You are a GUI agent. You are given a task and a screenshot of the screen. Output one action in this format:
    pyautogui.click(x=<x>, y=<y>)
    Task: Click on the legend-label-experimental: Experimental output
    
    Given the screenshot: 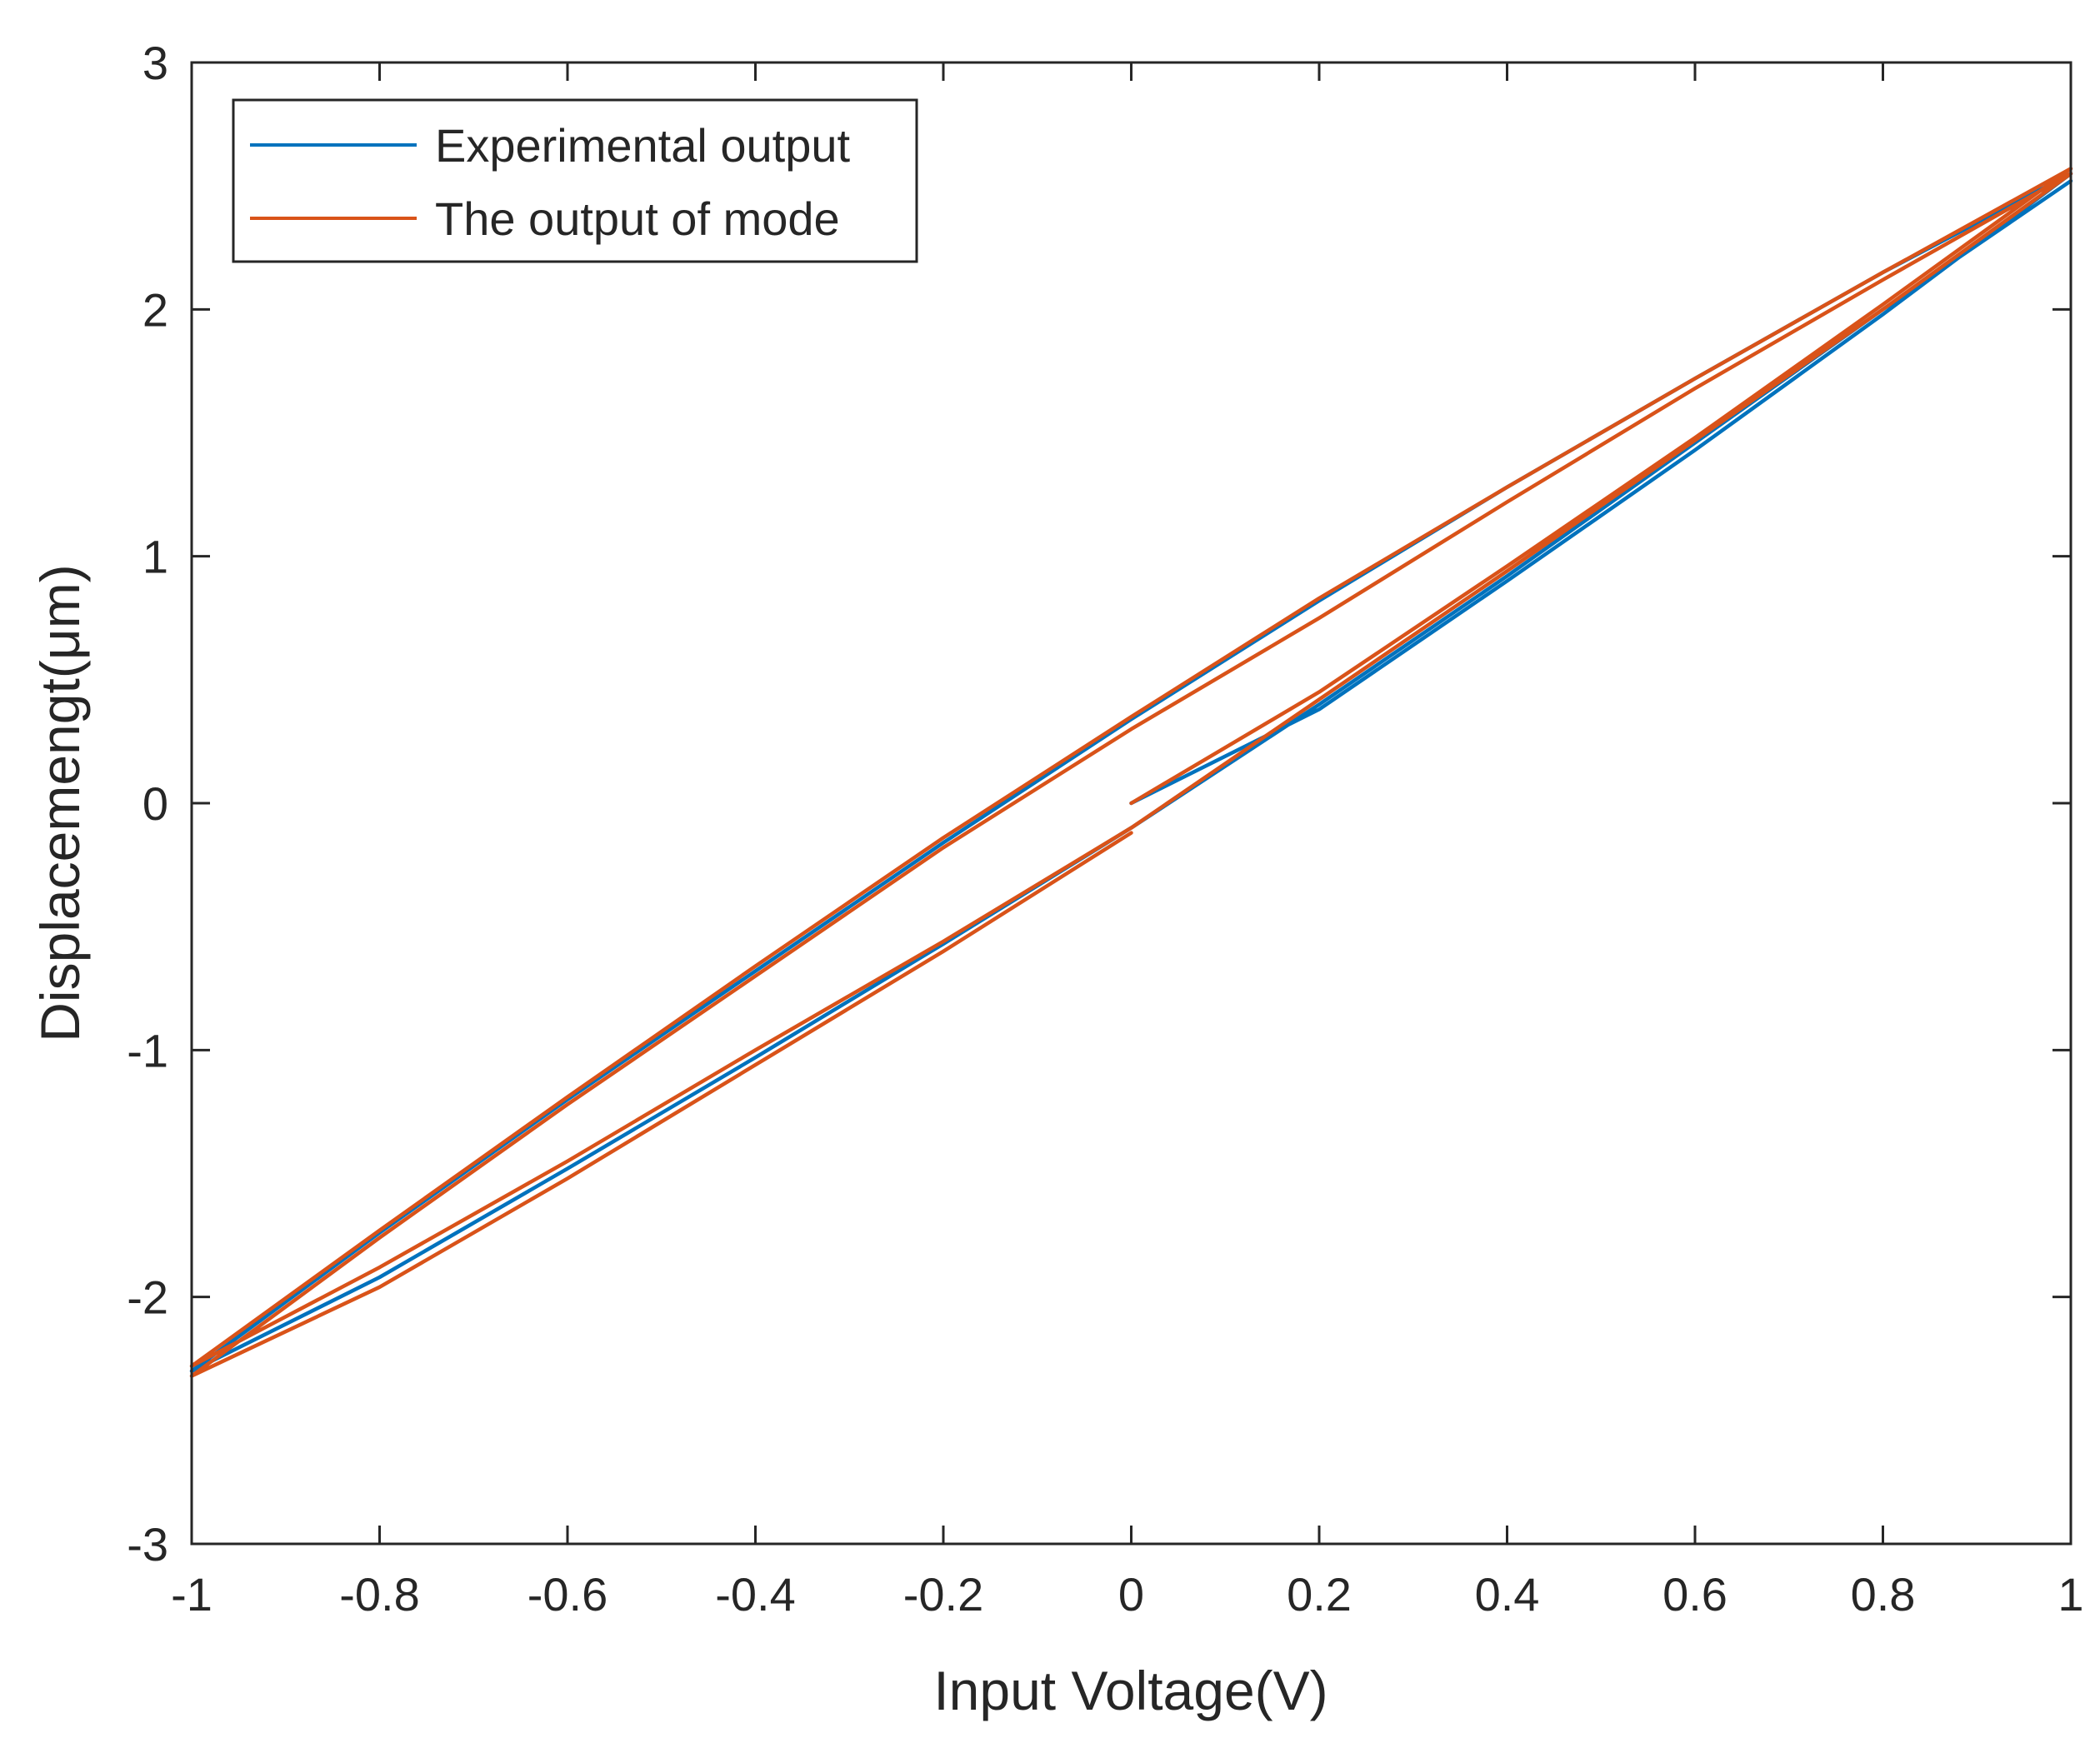 What is the action you would take?
    pyautogui.click(x=643, y=145)
    